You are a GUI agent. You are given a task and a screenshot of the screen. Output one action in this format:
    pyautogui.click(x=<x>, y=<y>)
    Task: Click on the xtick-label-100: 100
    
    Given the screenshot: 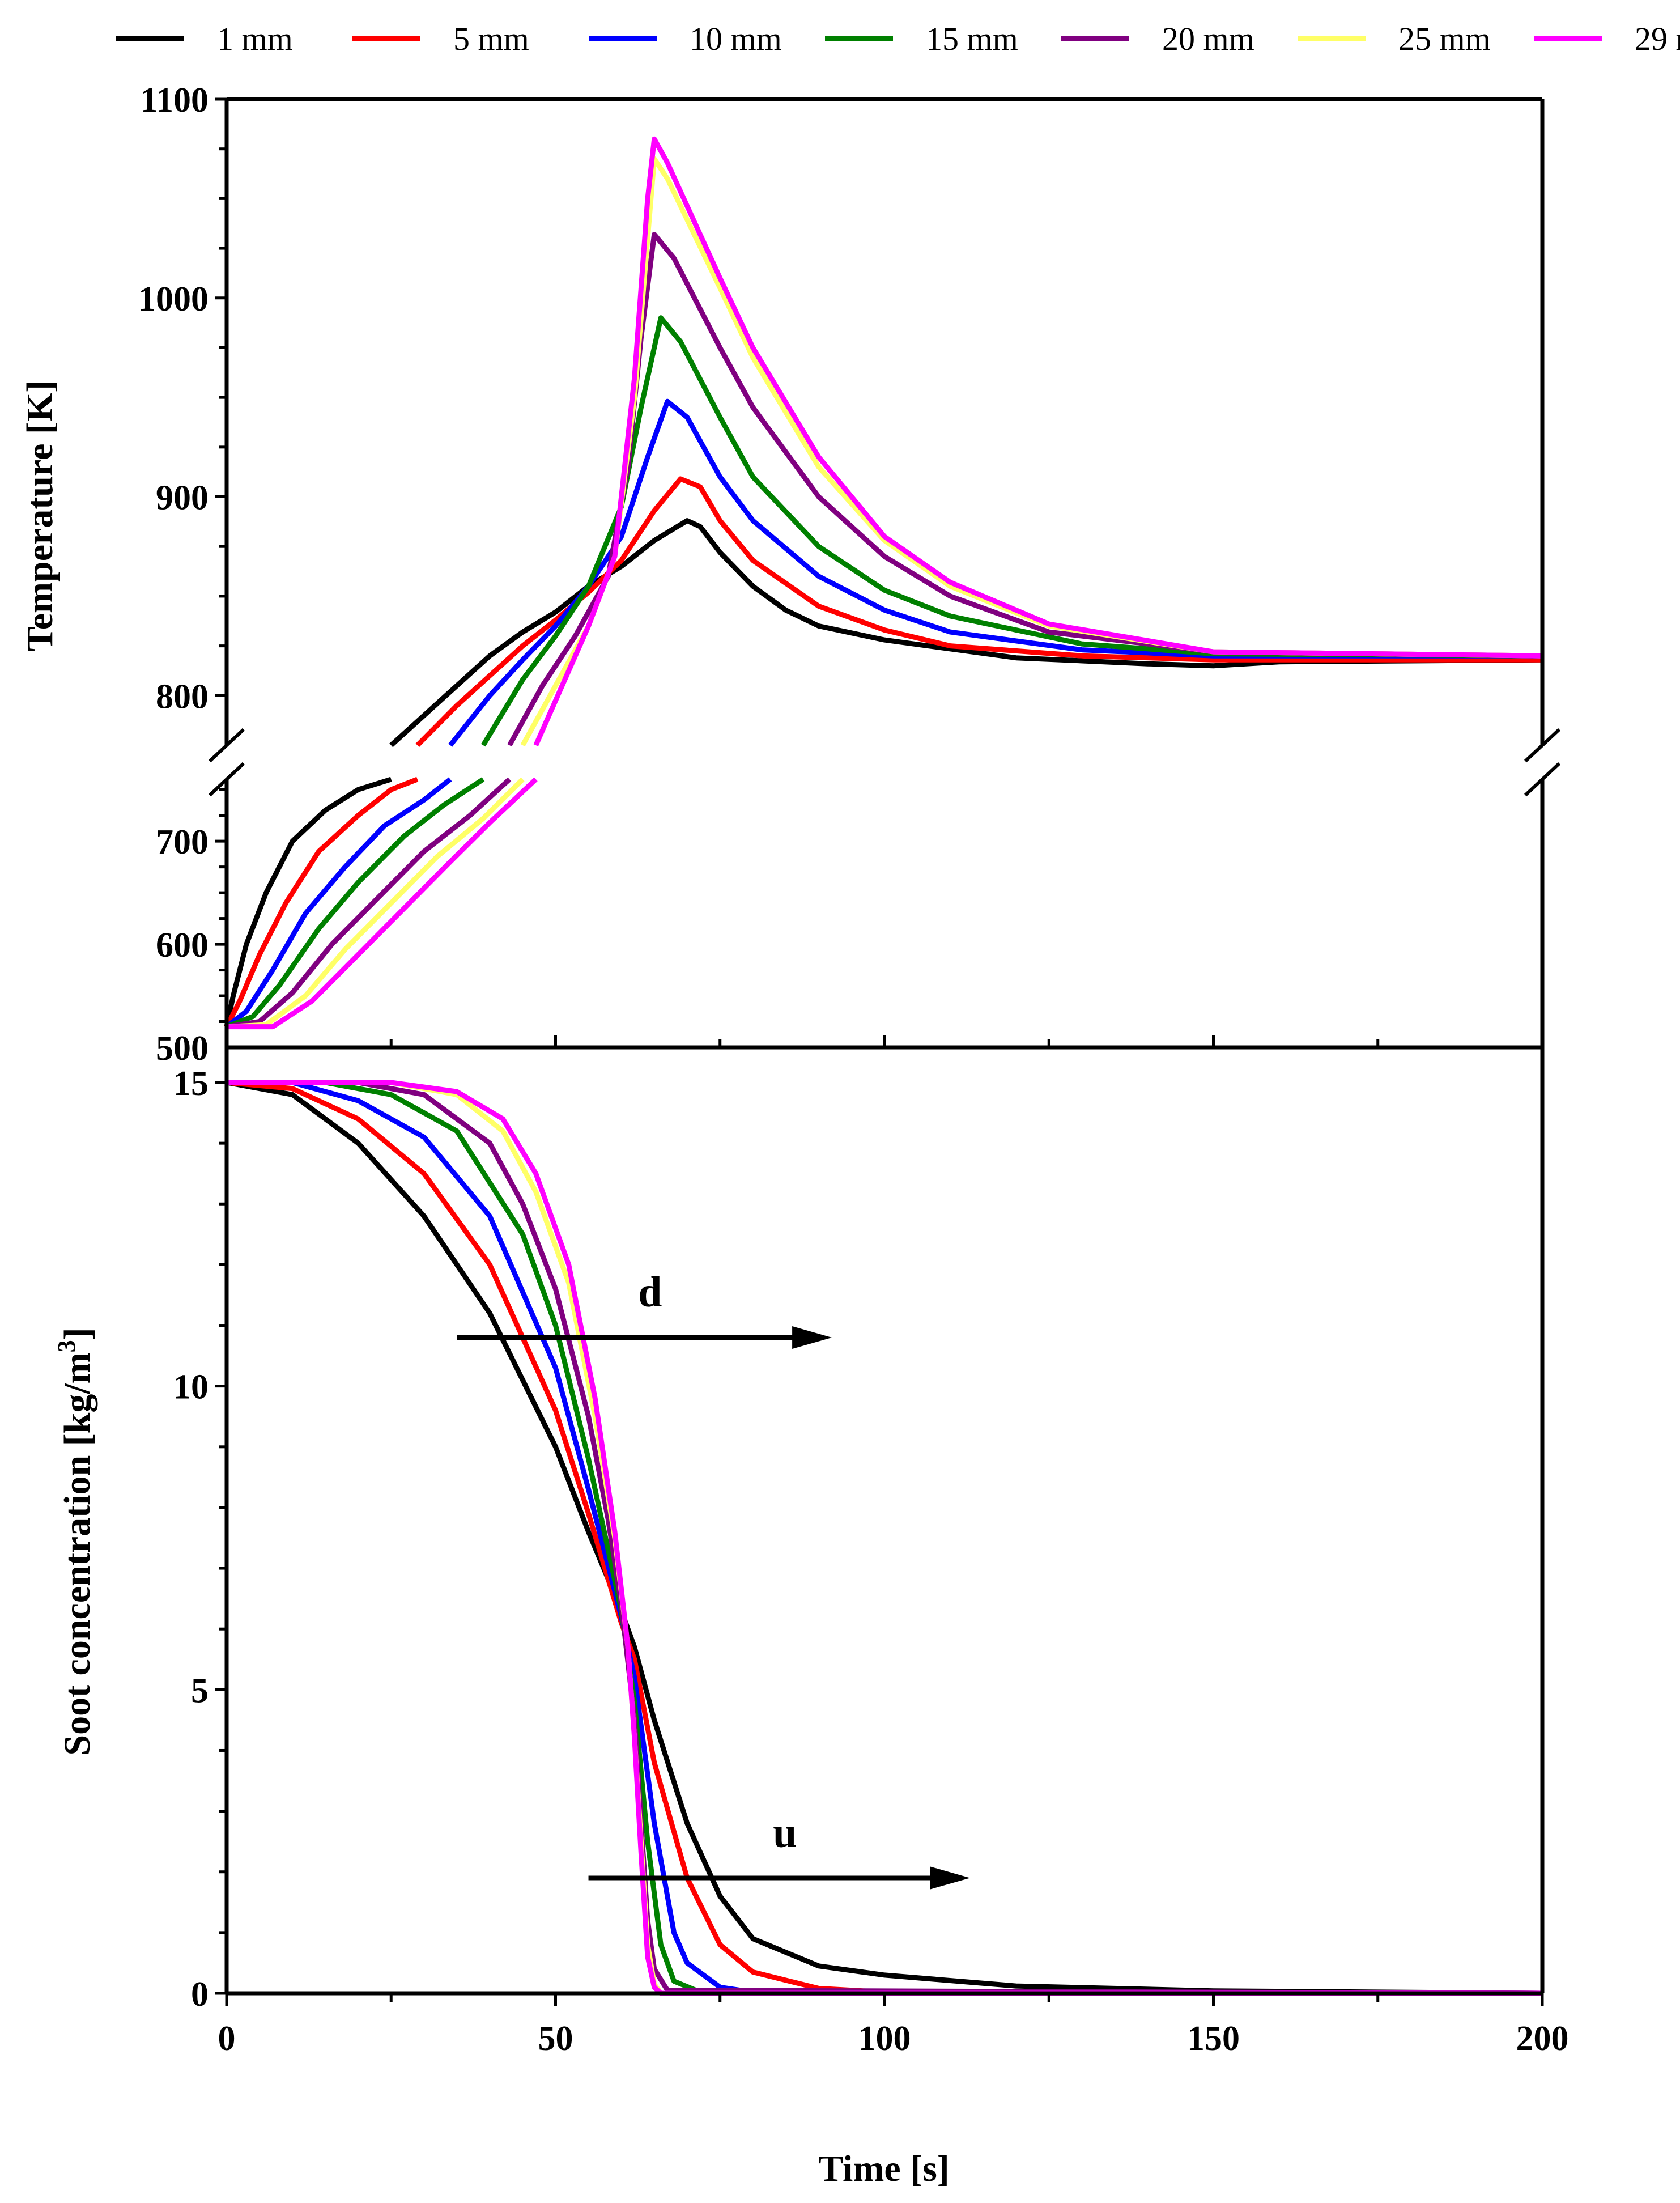 What is the action you would take?
    pyautogui.click(x=884, y=2038)
    